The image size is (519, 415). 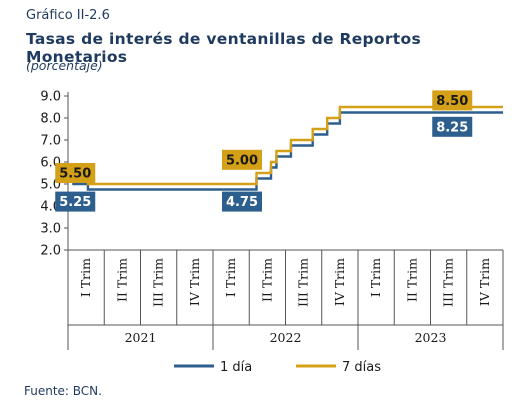 I want to click on y-tick-label: 8.0, so click(x=50, y=119).